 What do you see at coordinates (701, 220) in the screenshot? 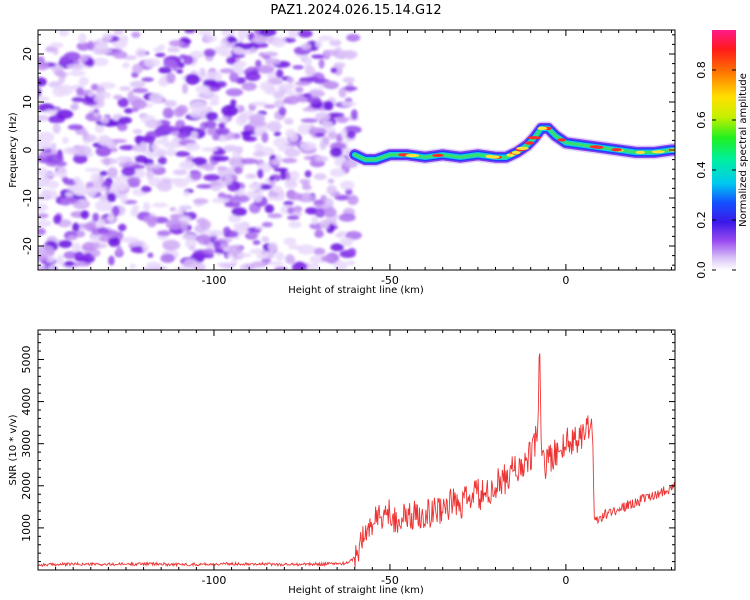
I see `colorbar-tick-label: 0.2` at bounding box center [701, 220].